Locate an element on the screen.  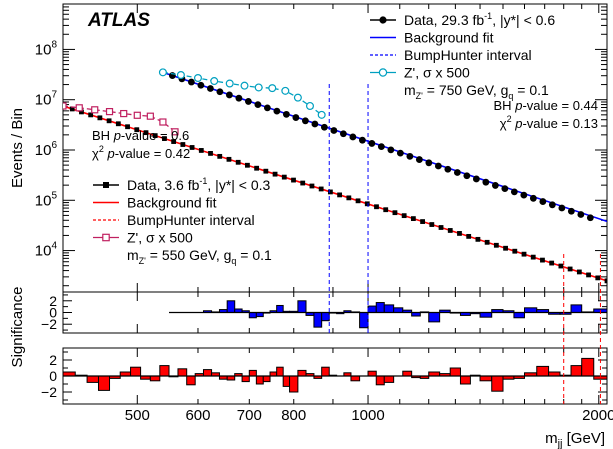
y-tick-base: 10 is located at coordinates (43, 251).